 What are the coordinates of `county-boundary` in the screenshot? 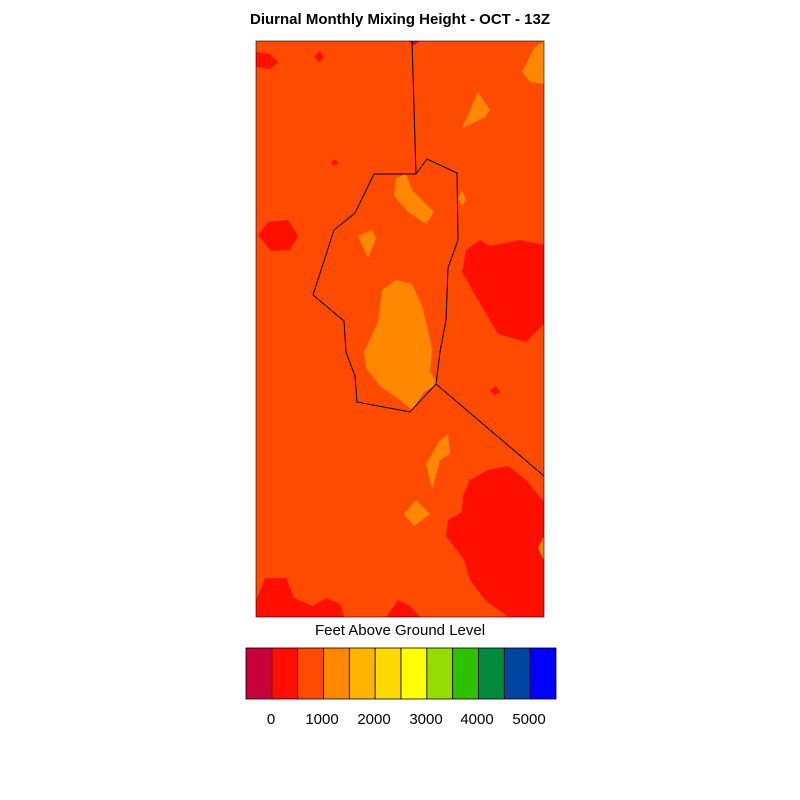 It's located at (385, 285).